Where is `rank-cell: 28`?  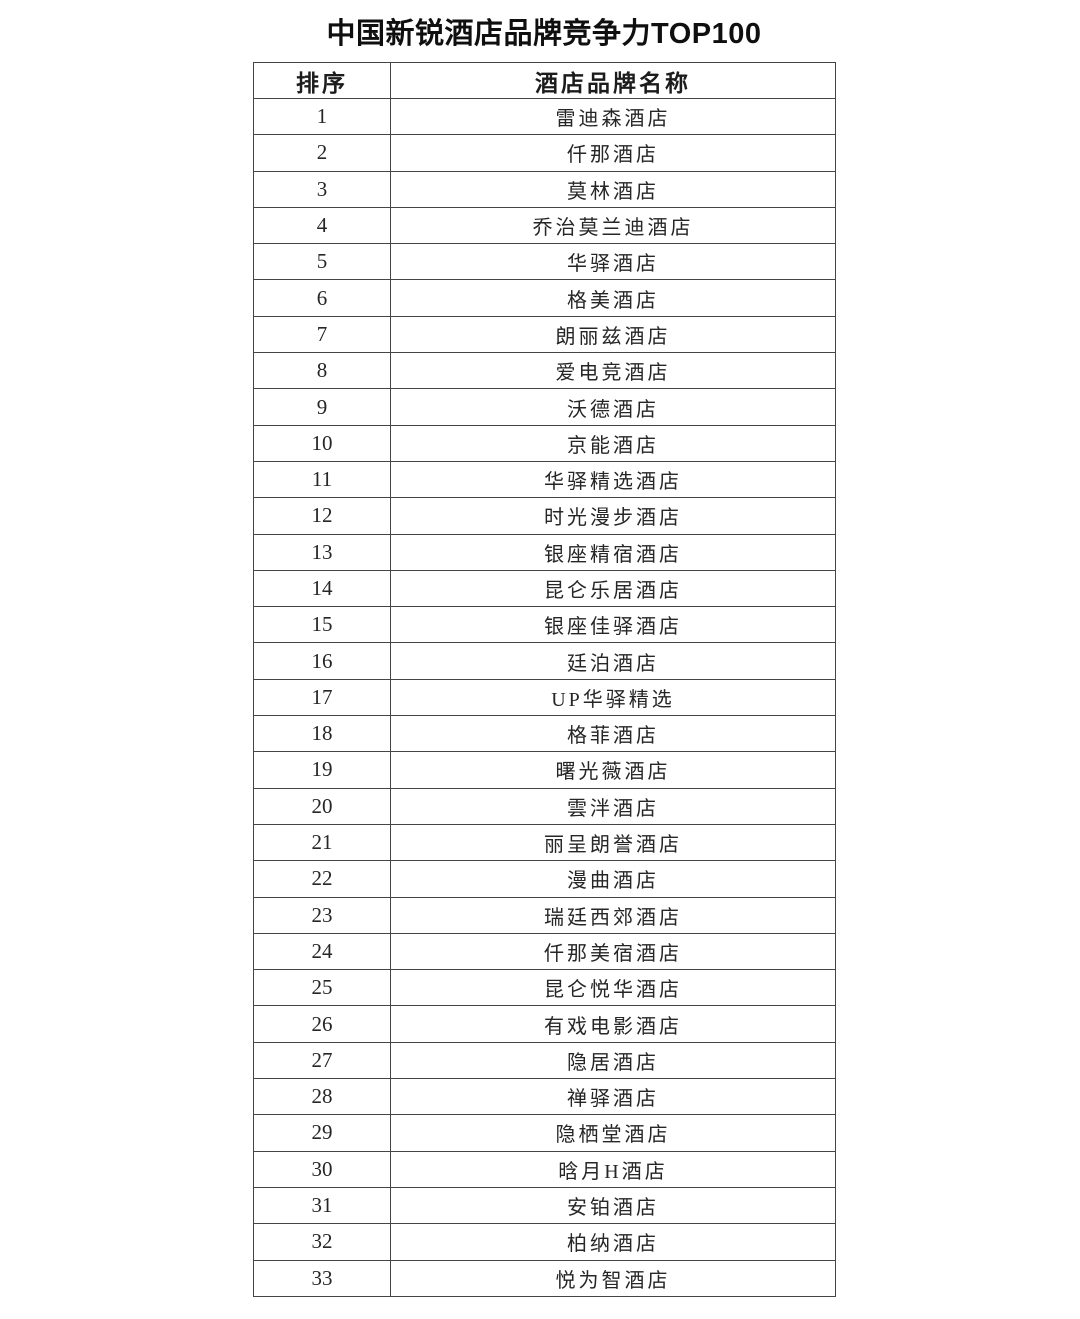
rank-cell: 28 is located at coordinates (322, 1097).